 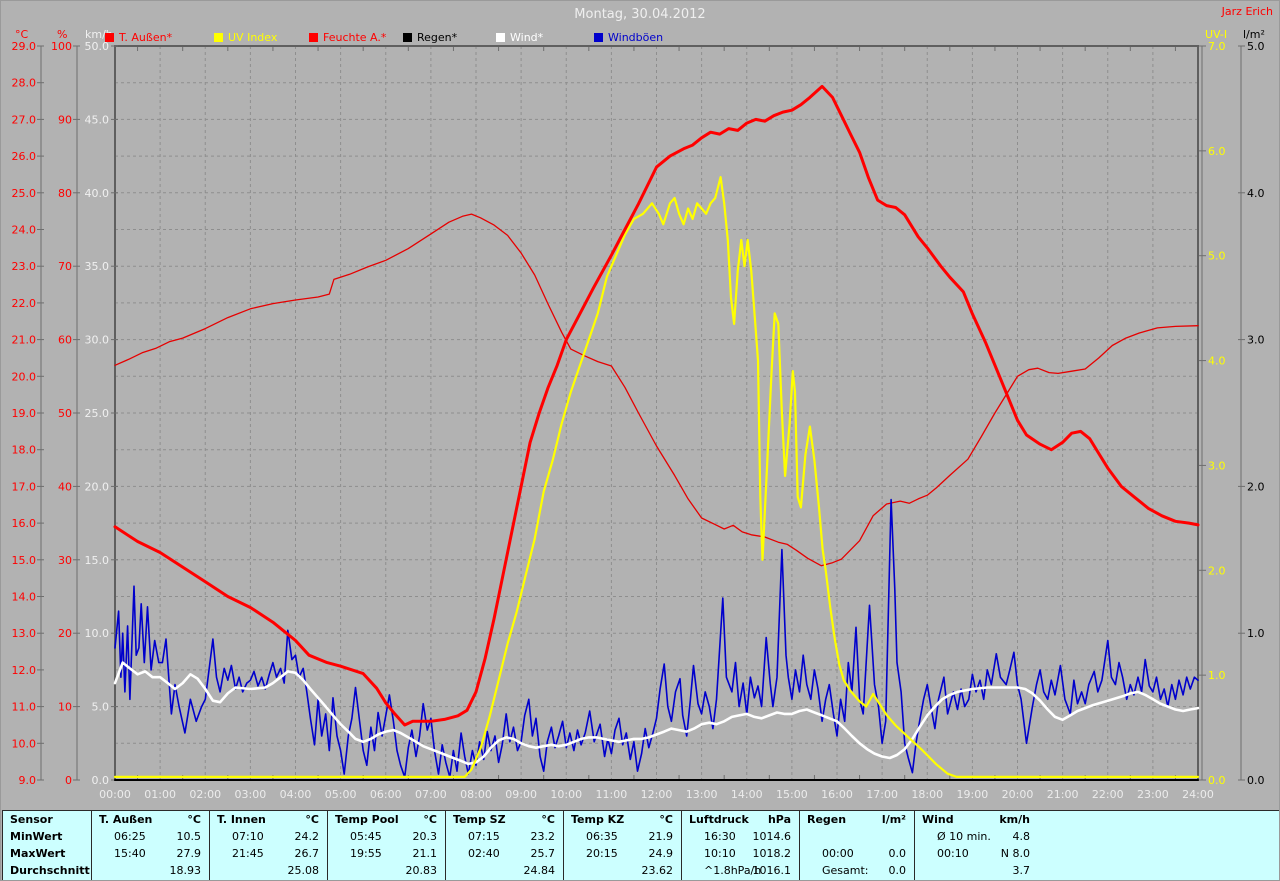 I want to click on axis-tick-label: 10.0, so click(x=24, y=743).